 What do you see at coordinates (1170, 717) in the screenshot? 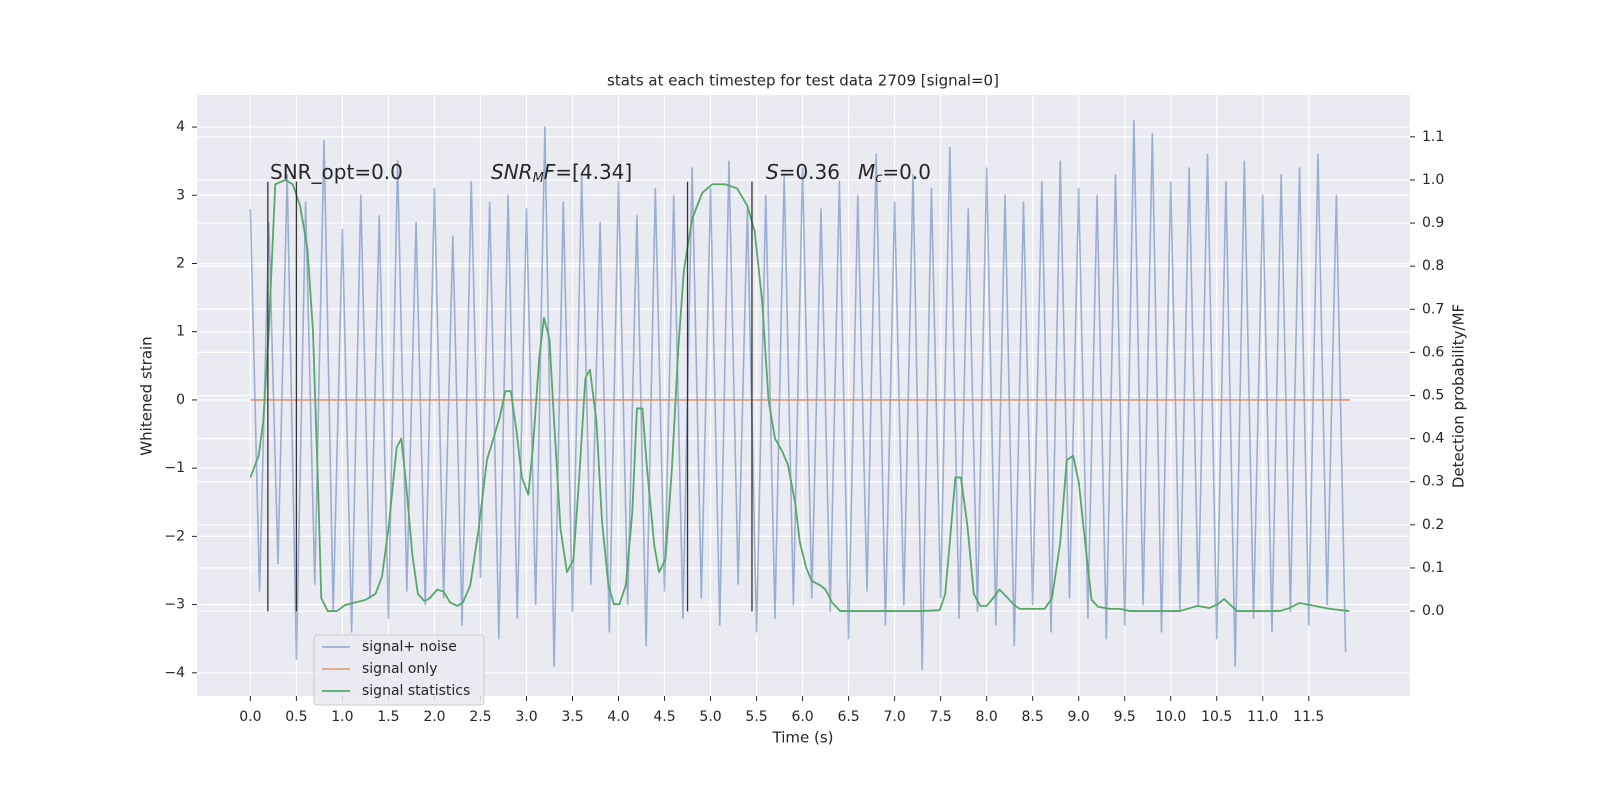
I see `x-tick-label: 10.0` at bounding box center [1170, 717].